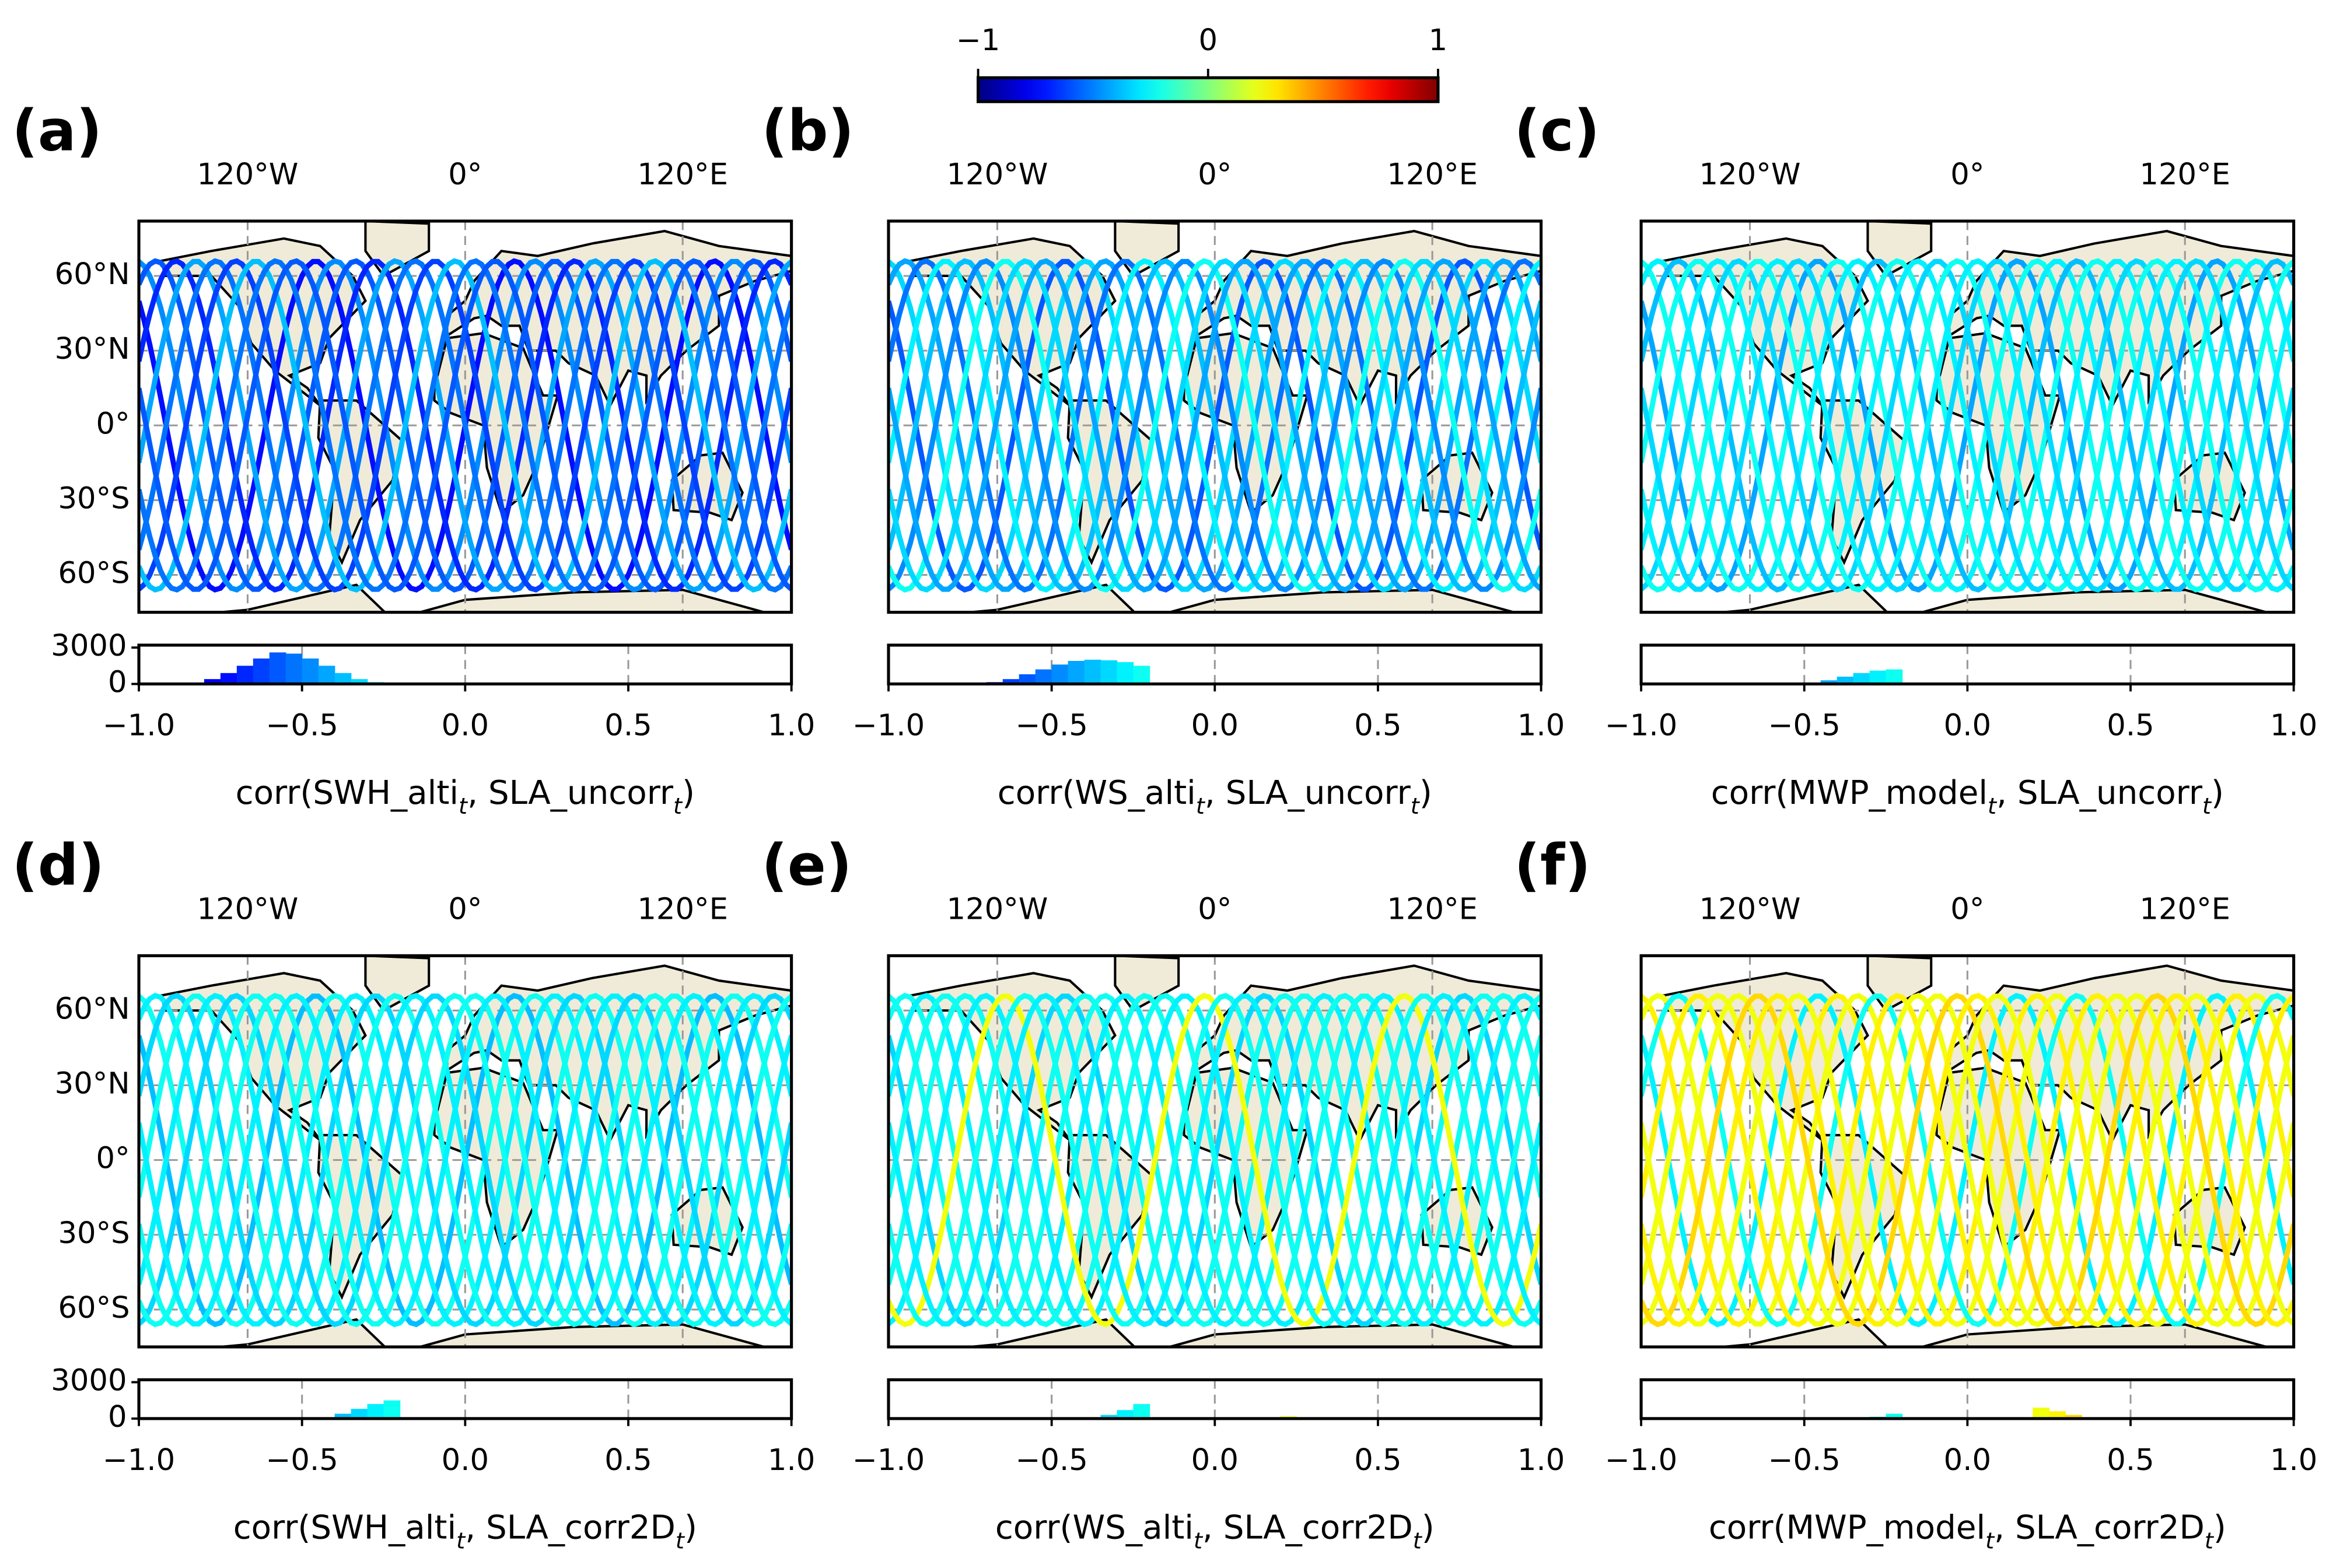 The width and height of the screenshot is (2340, 1568). I want to click on x-axis-label: corr(MWP_modelt, SLA_uncorrt), so click(1967, 797).